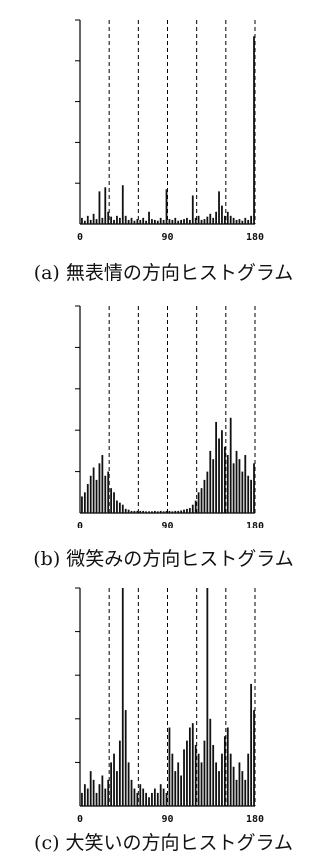 This screenshot has width=327, height=866. Describe the element at coordinates (80, 819) in the screenshot. I see `x-tick-label-c: 0` at that location.